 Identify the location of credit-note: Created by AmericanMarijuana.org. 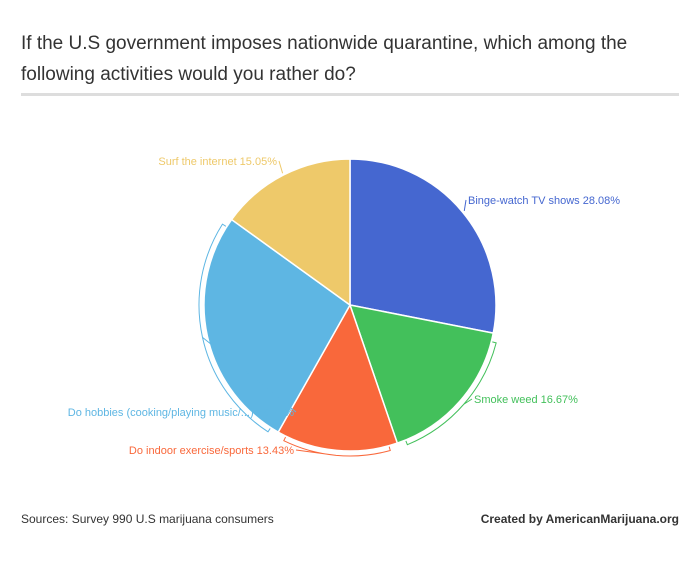
(579, 519).